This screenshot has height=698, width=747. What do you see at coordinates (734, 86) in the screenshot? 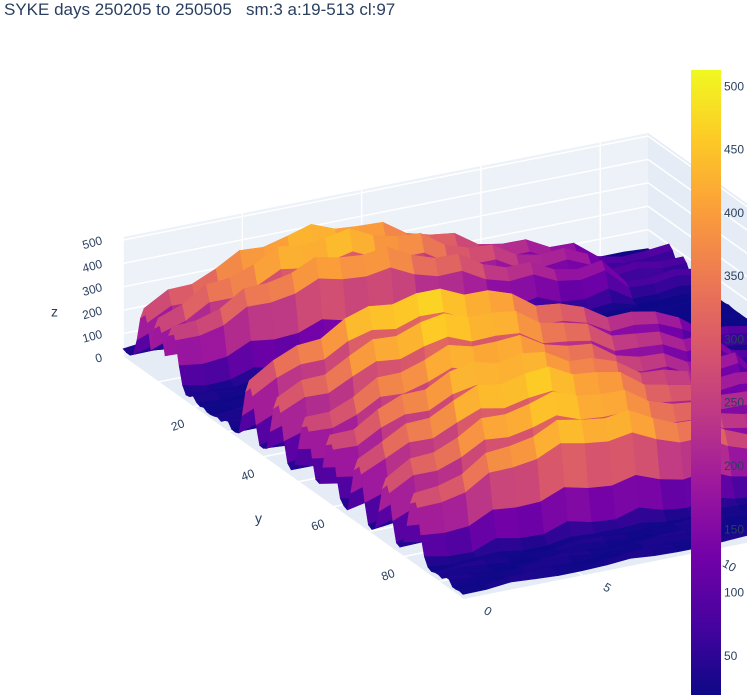
I see `colorbar-tick-label: 500` at bounding box center [734, 86].